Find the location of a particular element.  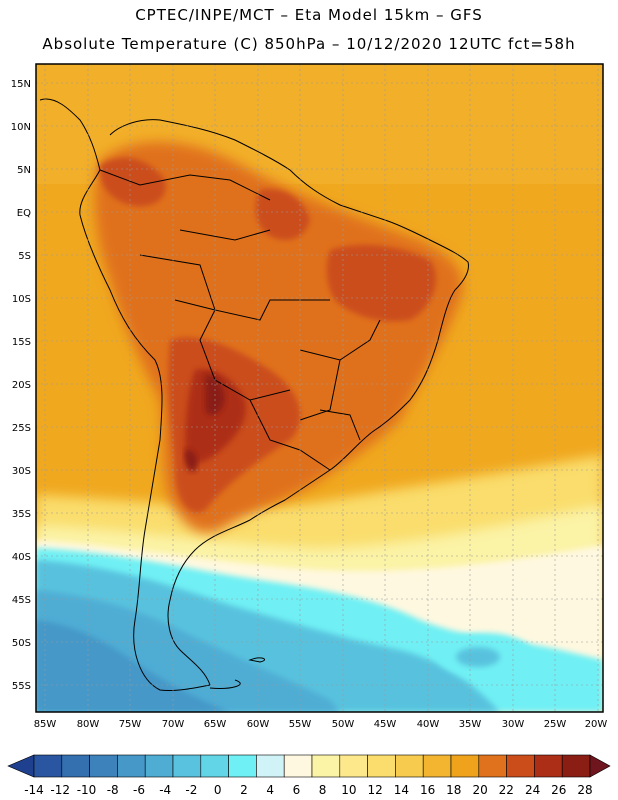

lat-label: EQ is located at coordinates (24, 213).